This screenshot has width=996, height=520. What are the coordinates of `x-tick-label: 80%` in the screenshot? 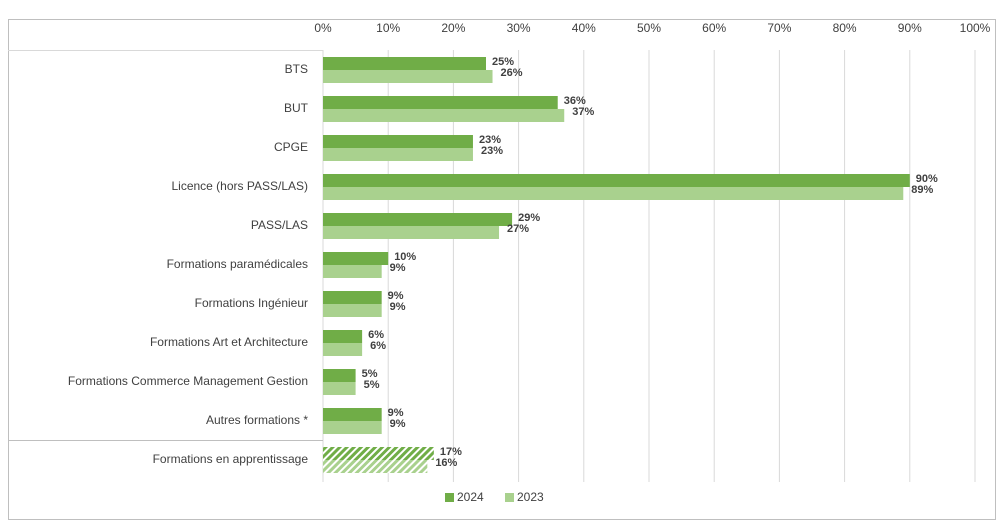 It's located at (845, 28).